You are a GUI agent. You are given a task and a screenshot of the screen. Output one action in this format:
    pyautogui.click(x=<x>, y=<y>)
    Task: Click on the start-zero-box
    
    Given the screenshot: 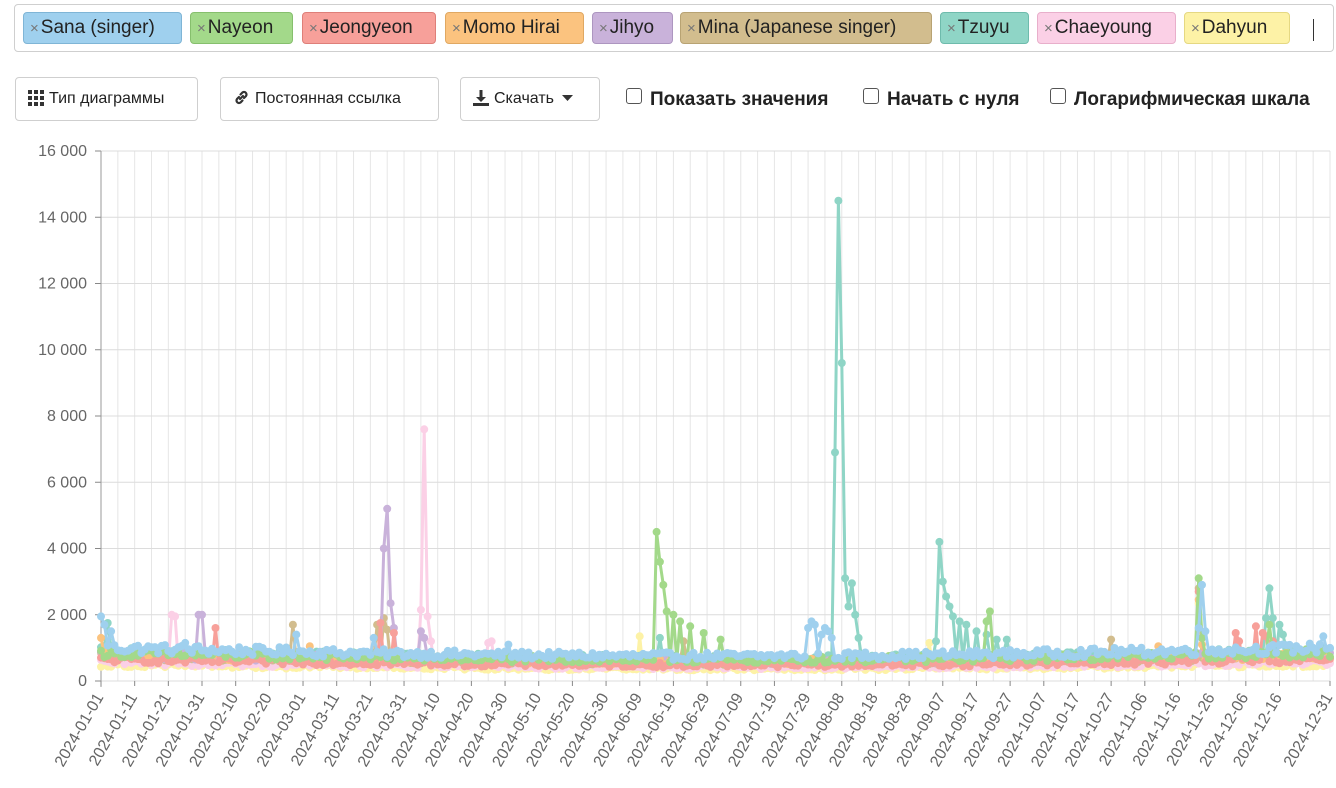 What is the action you would take?
    pyautogui.click(x=871, y=96)
    